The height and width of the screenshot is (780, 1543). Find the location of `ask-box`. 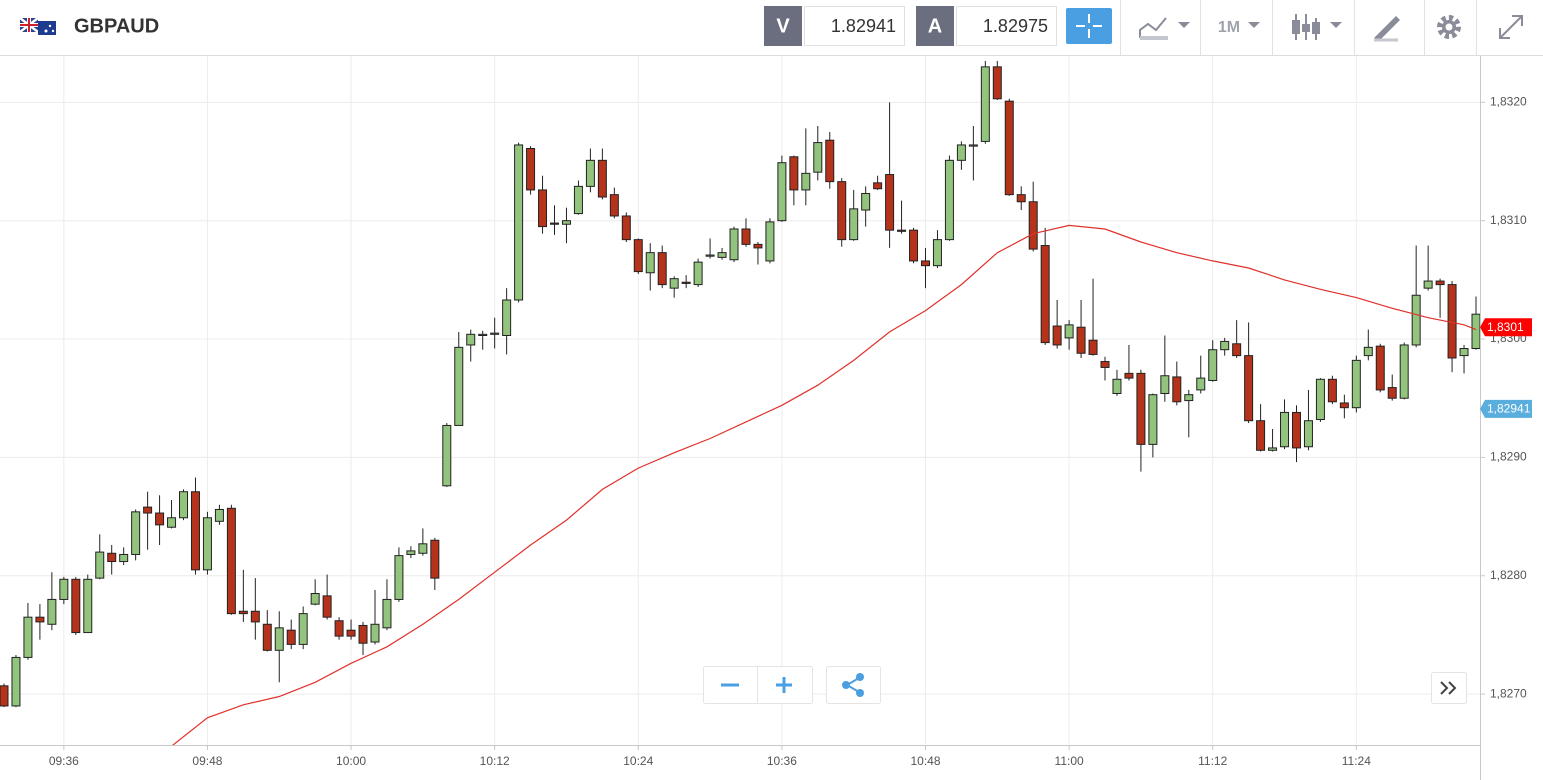

ask-box is located at coordinates (1006, 26).